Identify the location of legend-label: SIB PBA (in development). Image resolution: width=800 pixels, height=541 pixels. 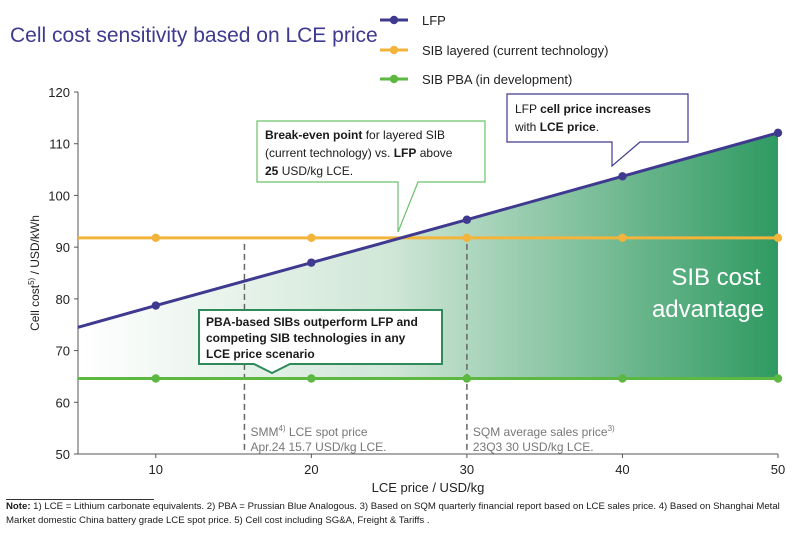
(497, 79).